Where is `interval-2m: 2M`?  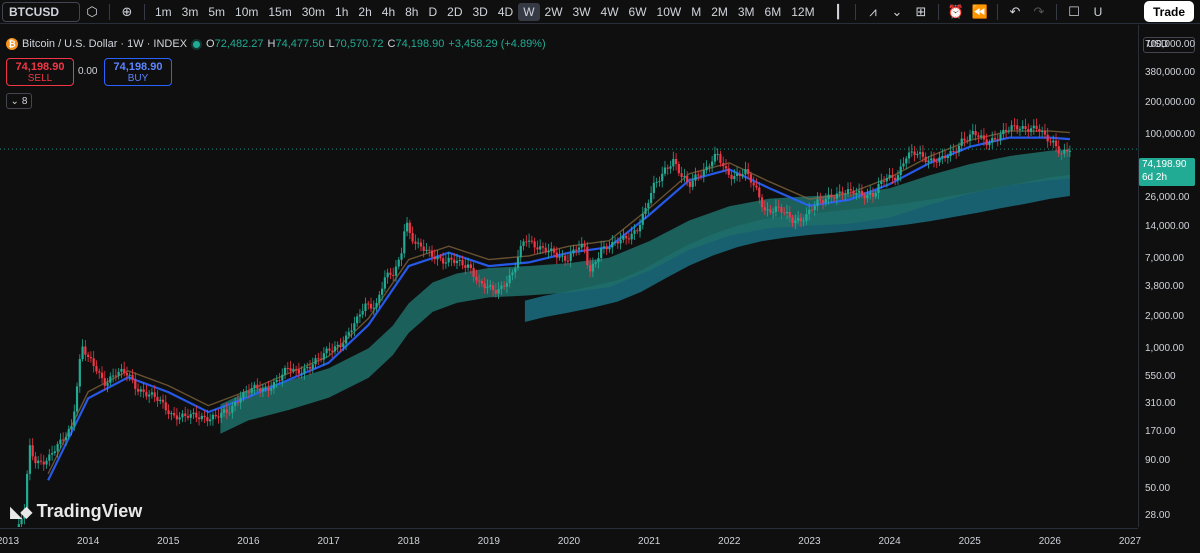 interval-2m: 2M is located at coordinates (719, 11).